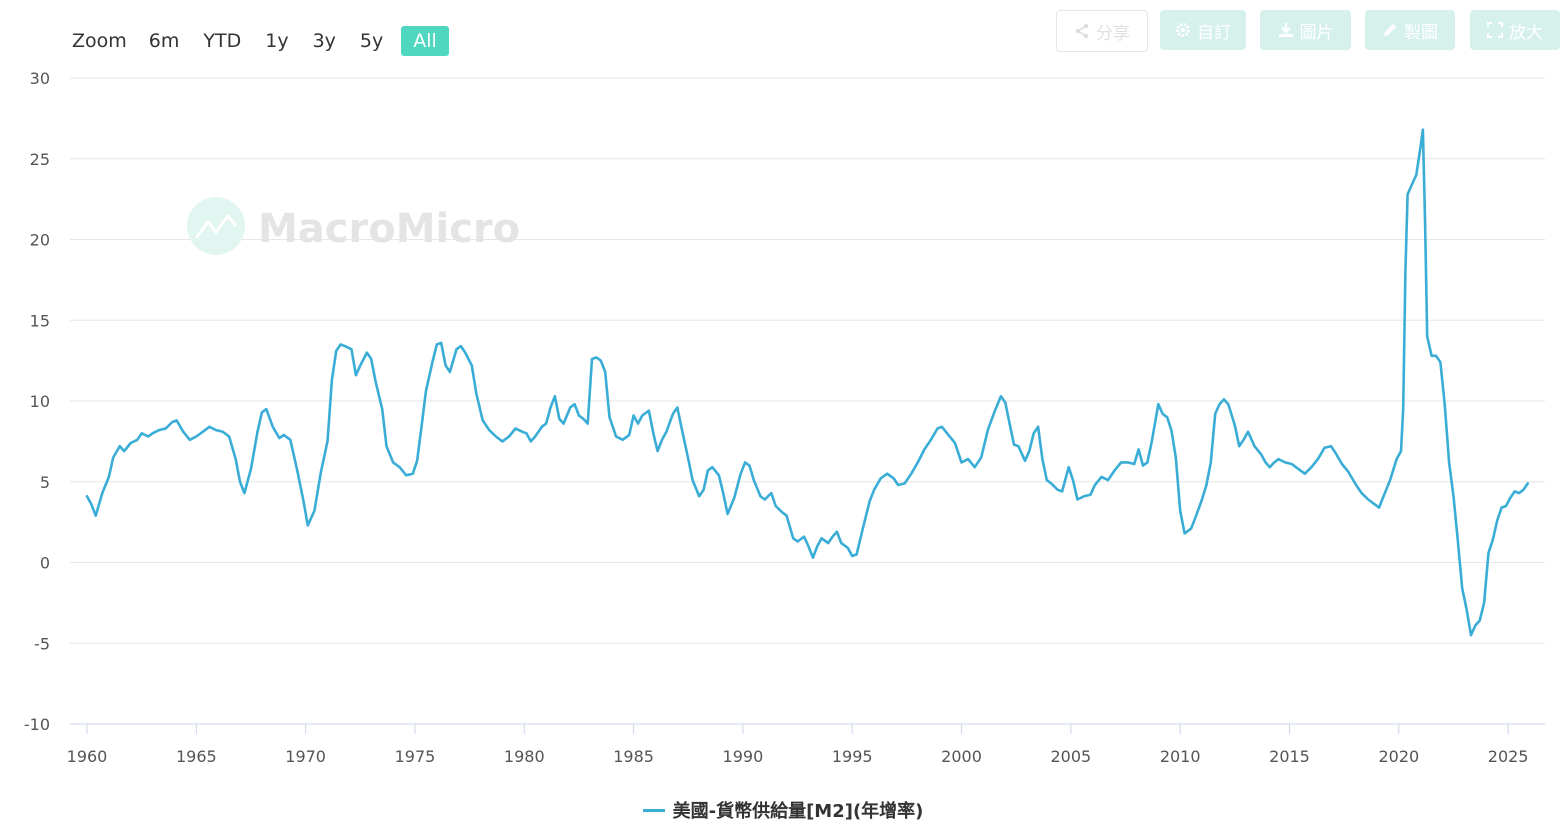 This screenshot has width=1566, height=834. Describe the element at coordinates (216, 226) in the screenshot. I see `watermark-logo-icon` at that location.